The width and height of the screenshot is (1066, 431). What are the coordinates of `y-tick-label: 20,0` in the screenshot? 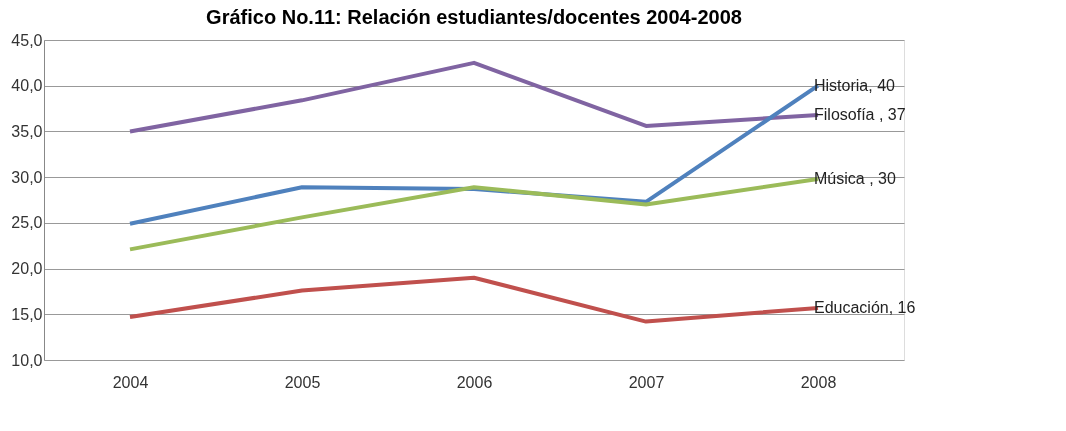 It's located at (27, 269).